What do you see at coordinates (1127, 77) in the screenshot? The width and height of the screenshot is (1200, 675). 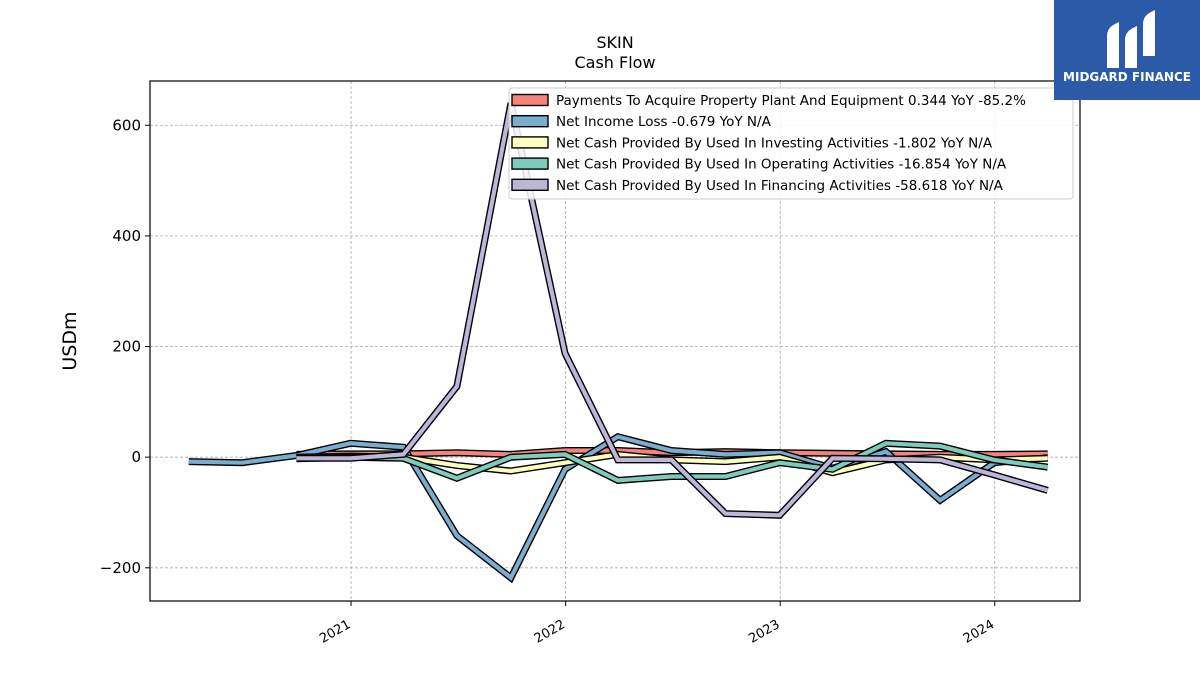 I see `logo-text: MIDGARD FINANCE` at bounding box center [1127, 77].